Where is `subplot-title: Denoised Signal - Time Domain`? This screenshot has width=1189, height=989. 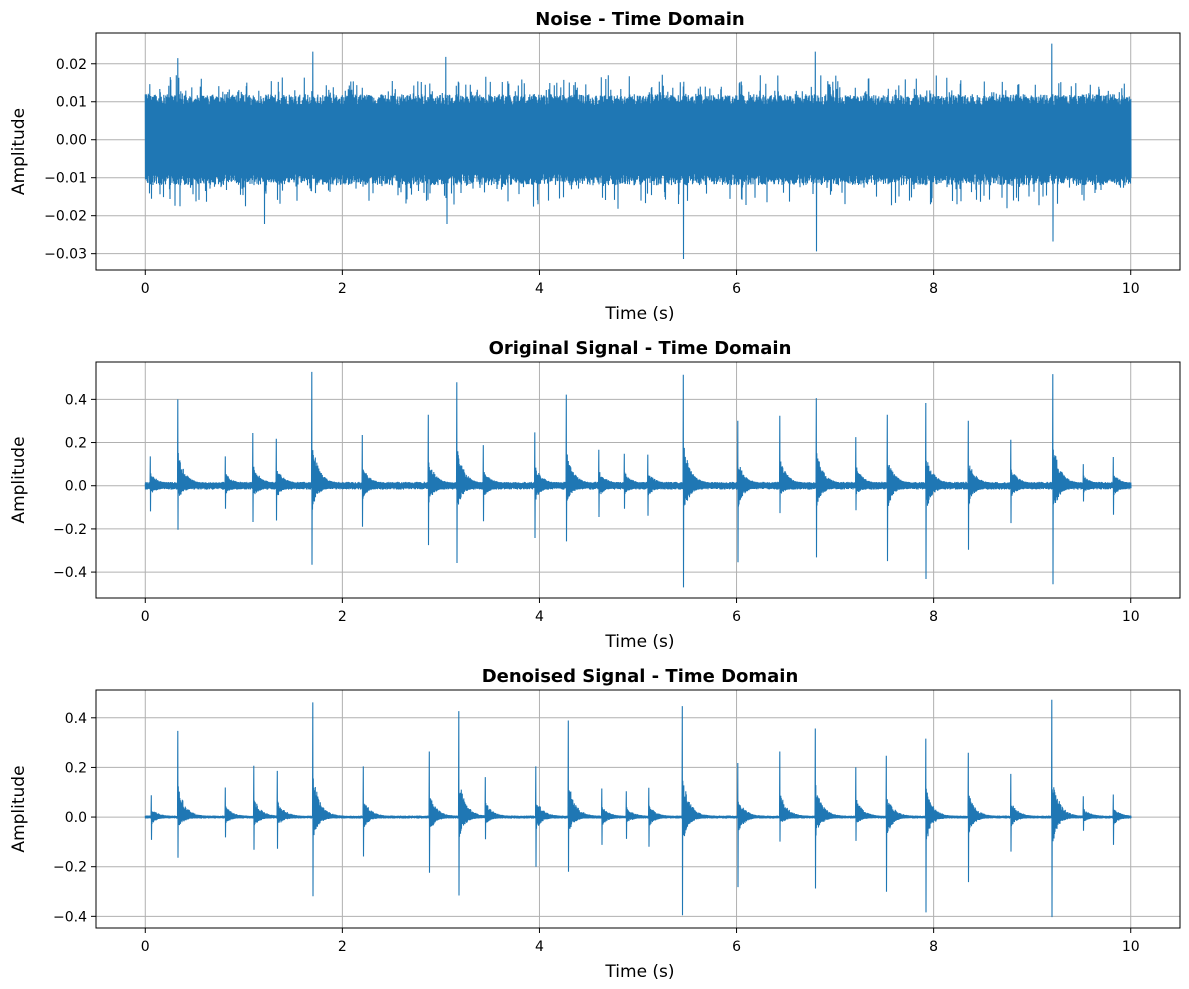 subplot-title: Denoised Signal - Time Domain is located at coordinates (640, 676).